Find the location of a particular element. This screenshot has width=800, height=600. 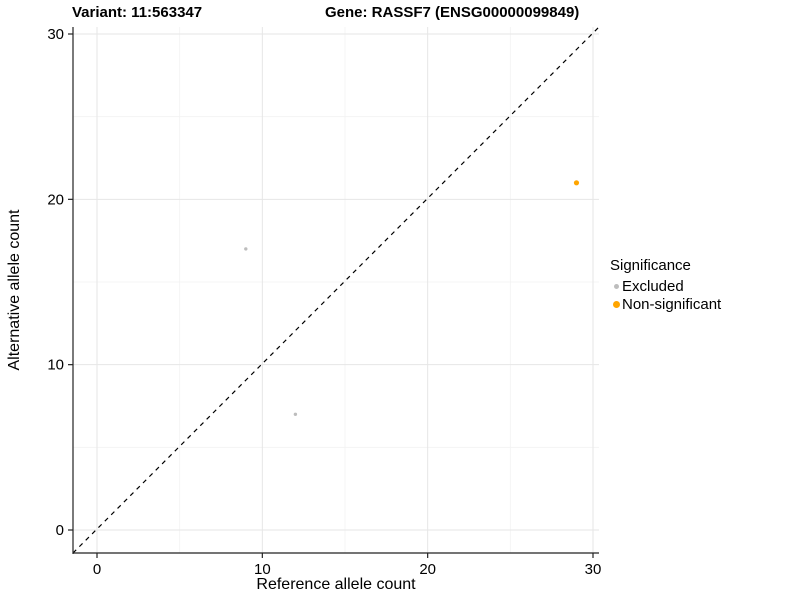

x-tick-label: 20 is located at coordinates (427, 569).